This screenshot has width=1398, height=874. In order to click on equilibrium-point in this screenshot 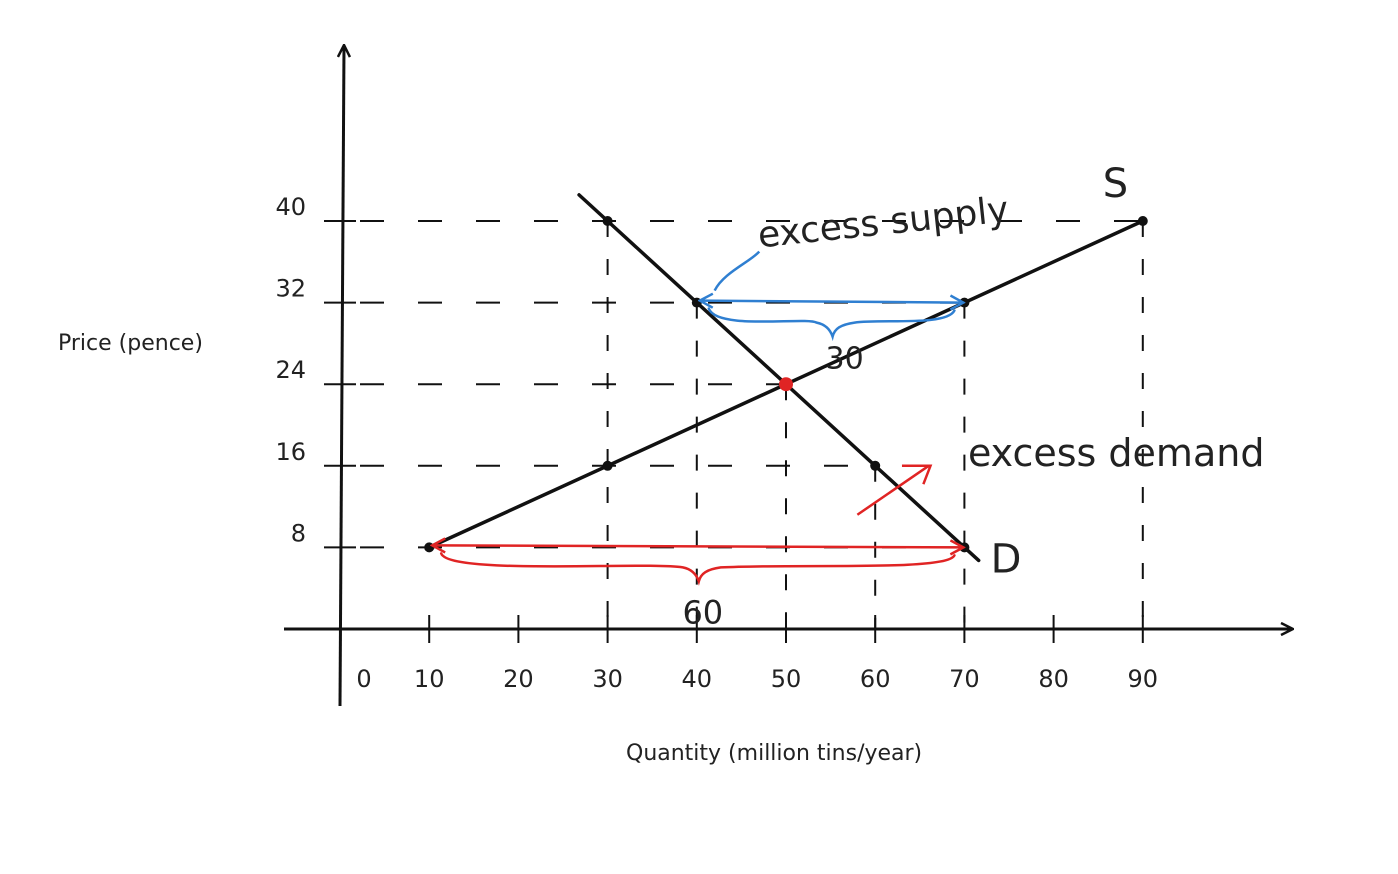, I will do `click(786, 384)`.